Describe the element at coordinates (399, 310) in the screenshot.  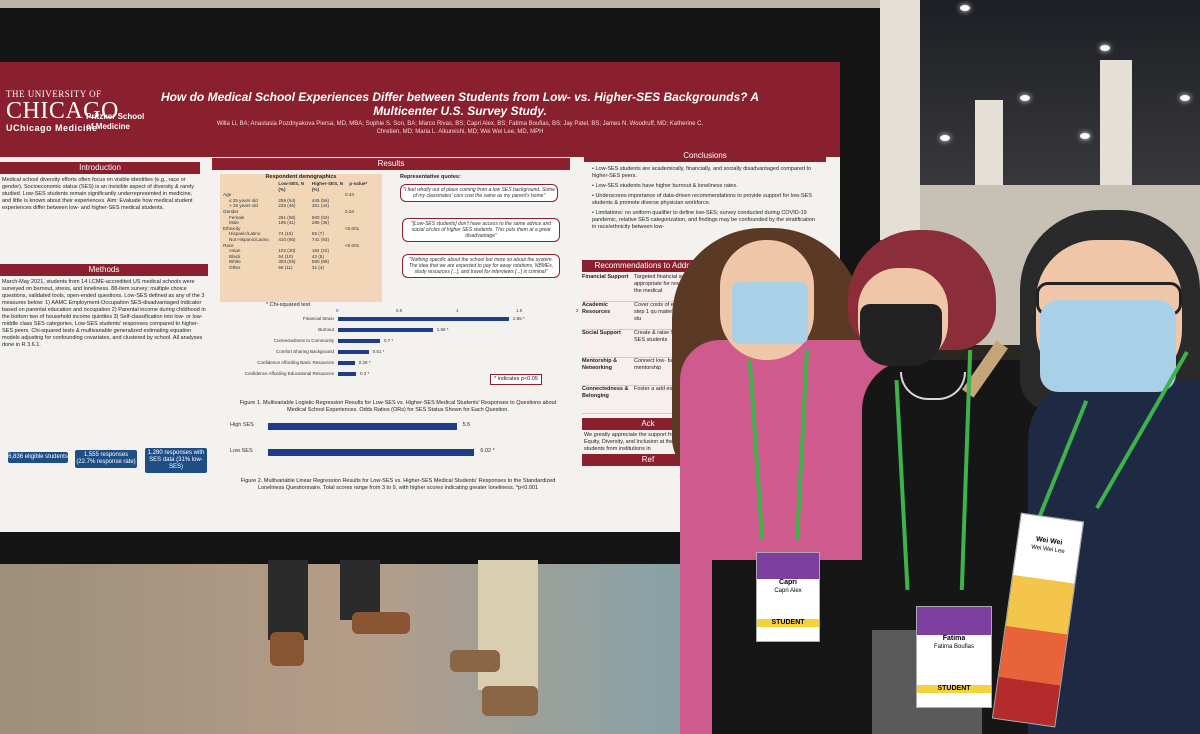
I see `fig1-tick: 0.5` at that location.